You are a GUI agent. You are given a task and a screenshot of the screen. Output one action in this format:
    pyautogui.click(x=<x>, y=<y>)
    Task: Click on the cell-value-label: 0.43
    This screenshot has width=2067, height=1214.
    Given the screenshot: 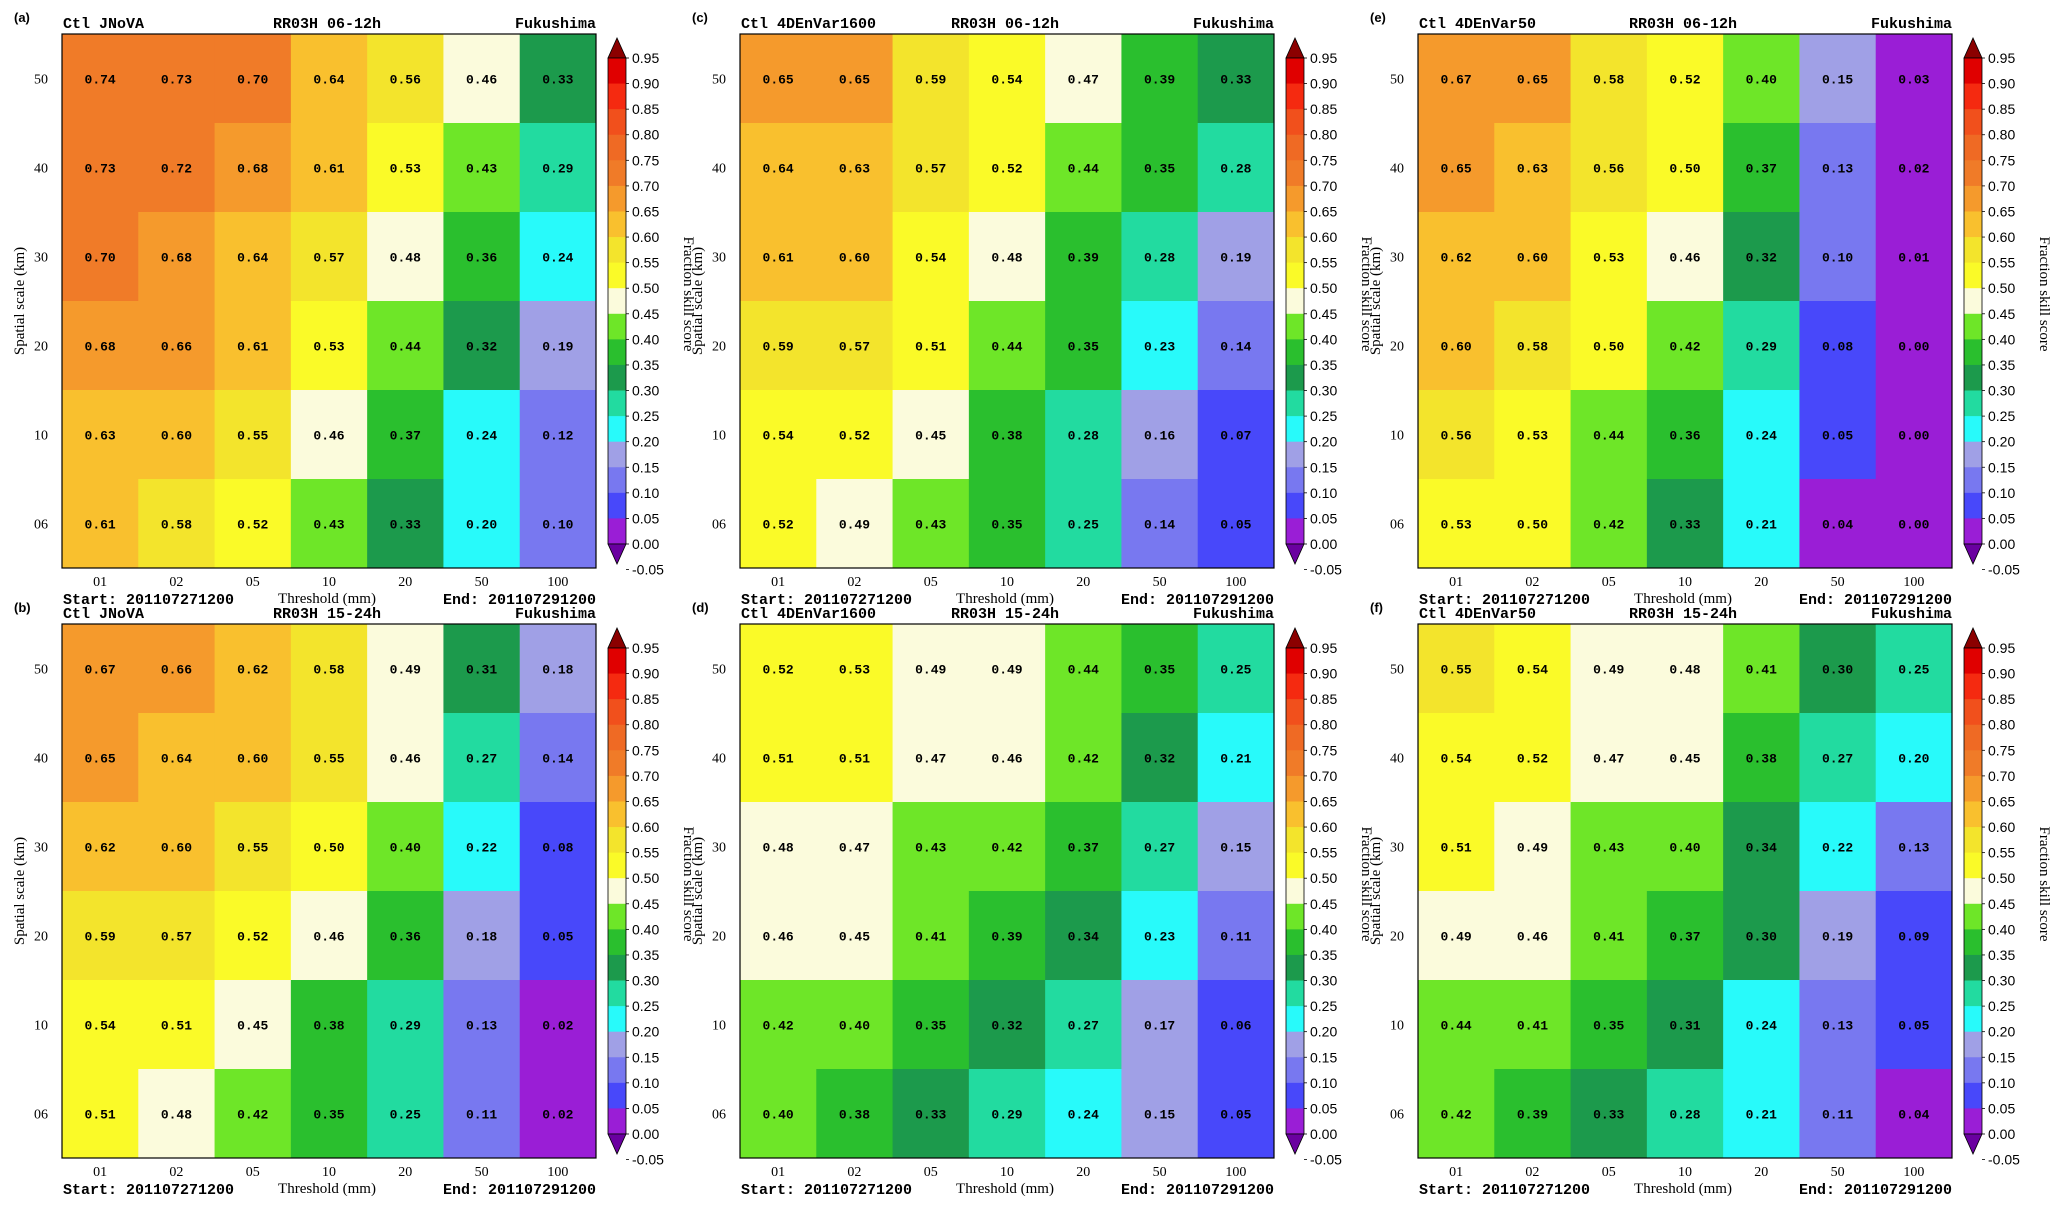 What is the action you would take?
    pyautogui.click(x=481, y=169)
    